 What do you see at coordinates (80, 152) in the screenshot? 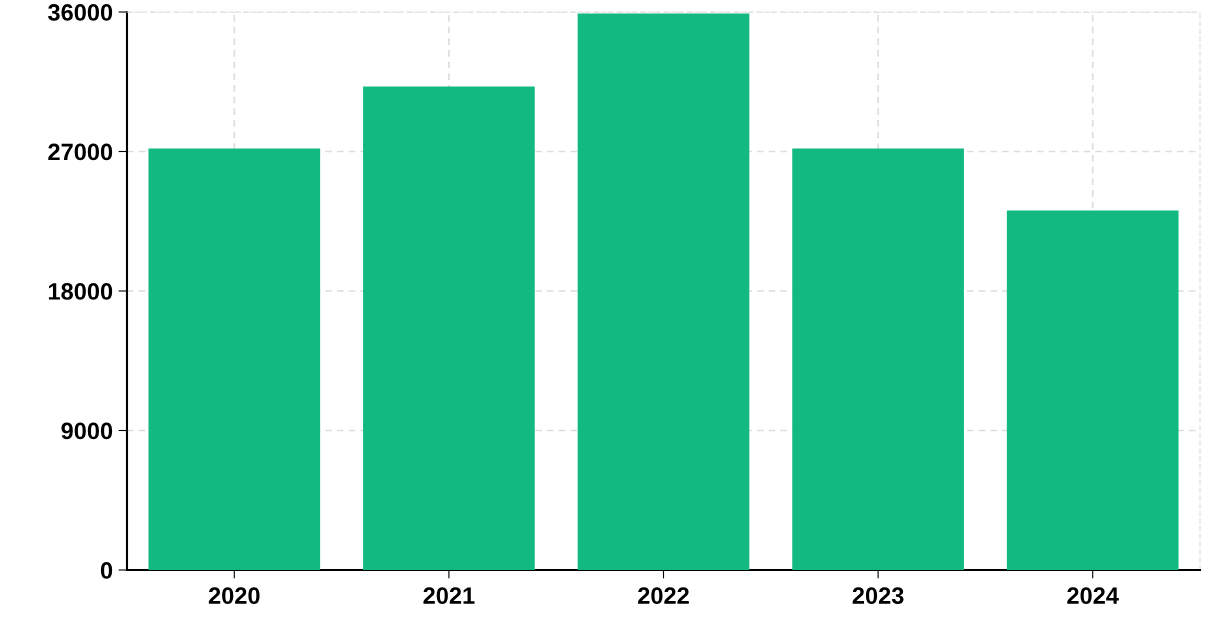
I see `y-tick-label: 27000` at bounding box center [80, 152].